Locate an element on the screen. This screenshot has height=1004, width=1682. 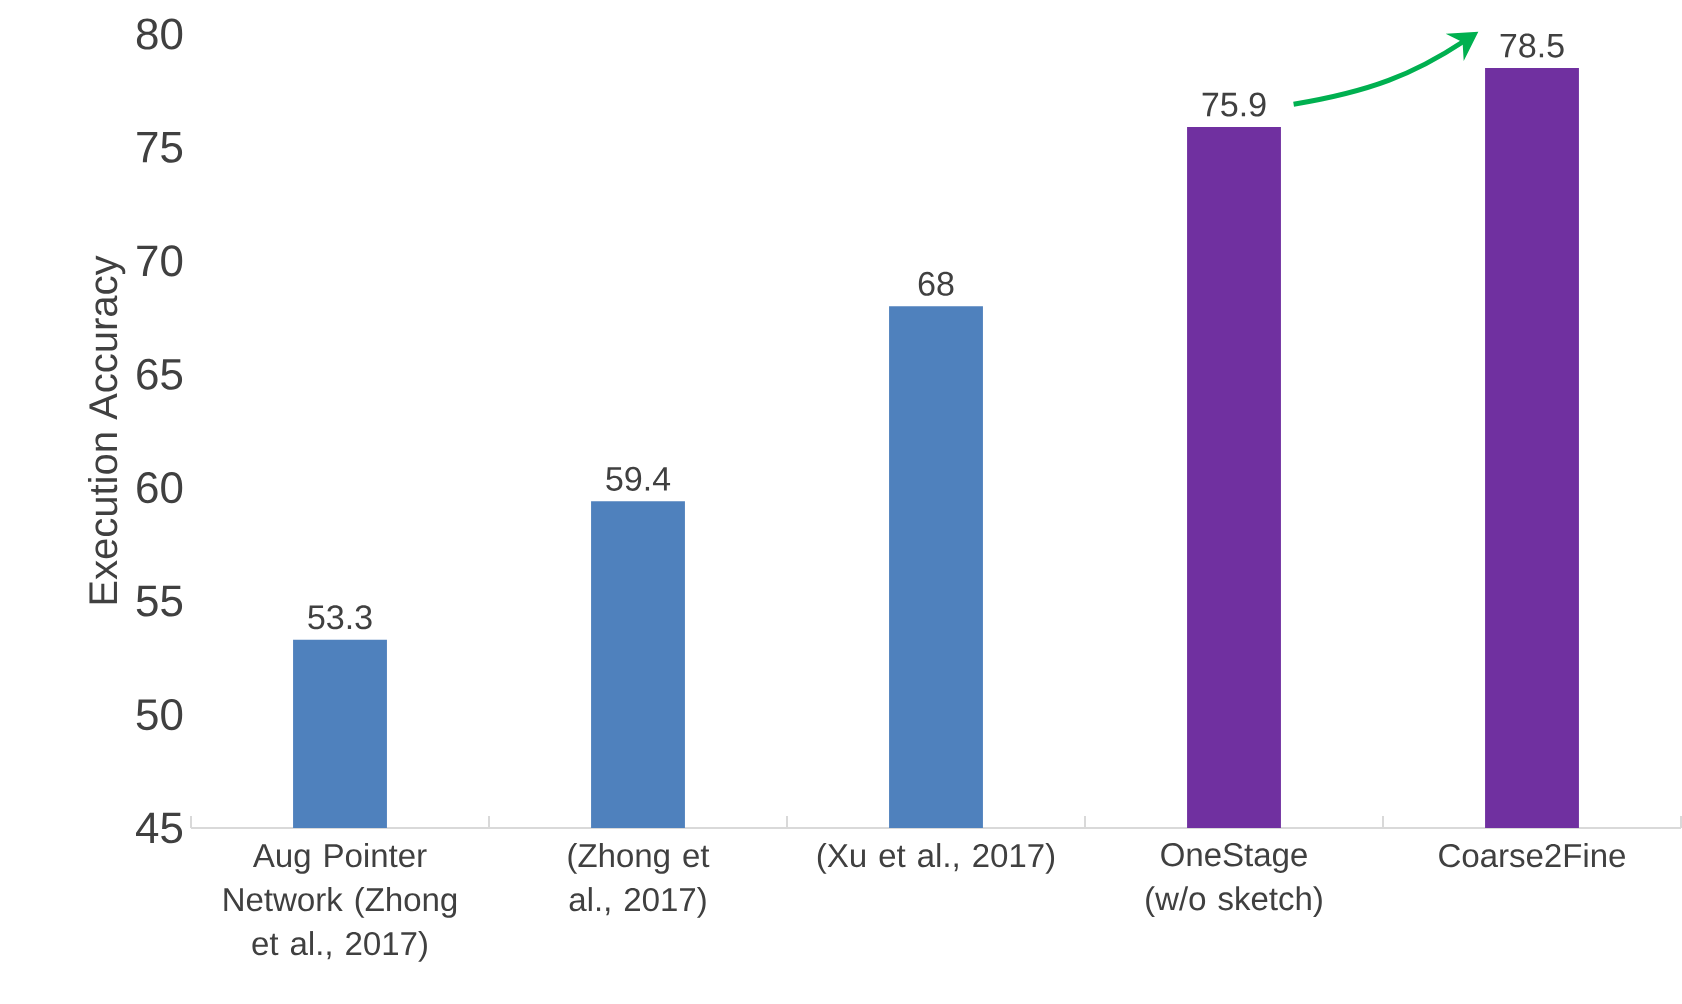
y-axis-title: Execution Accuracy is located at coordinates (106, 429).